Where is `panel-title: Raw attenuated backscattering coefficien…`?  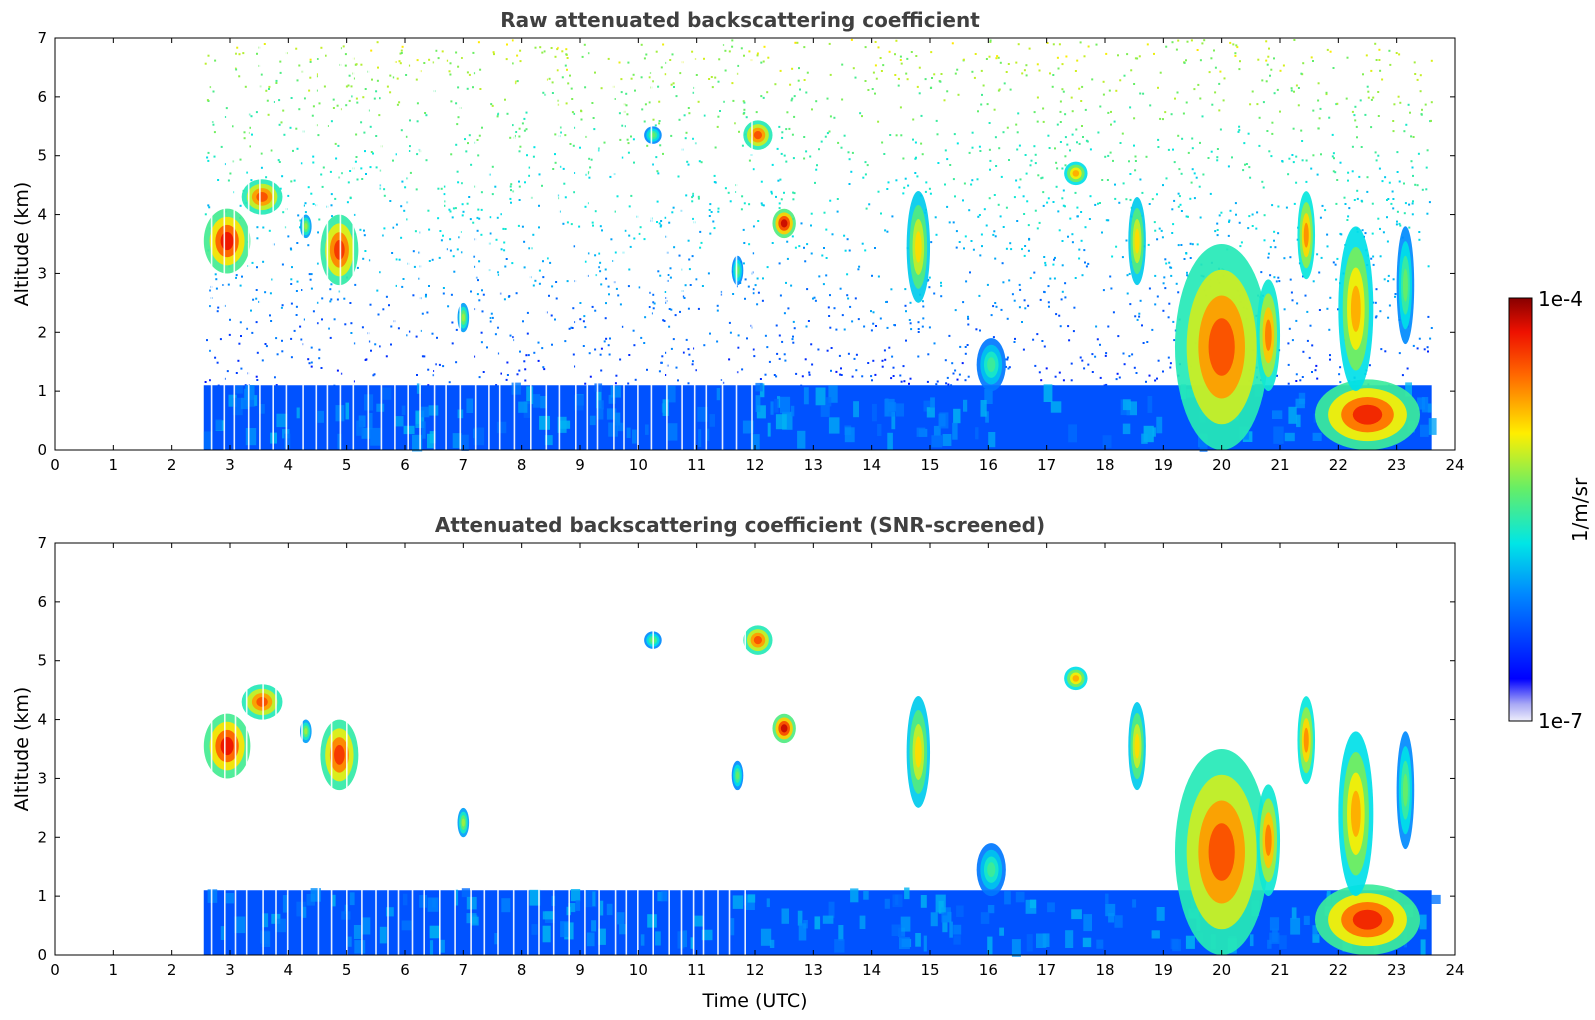 panel-title: Raw attenuated backscattering coefficien… is located at coordinates (740, 20).